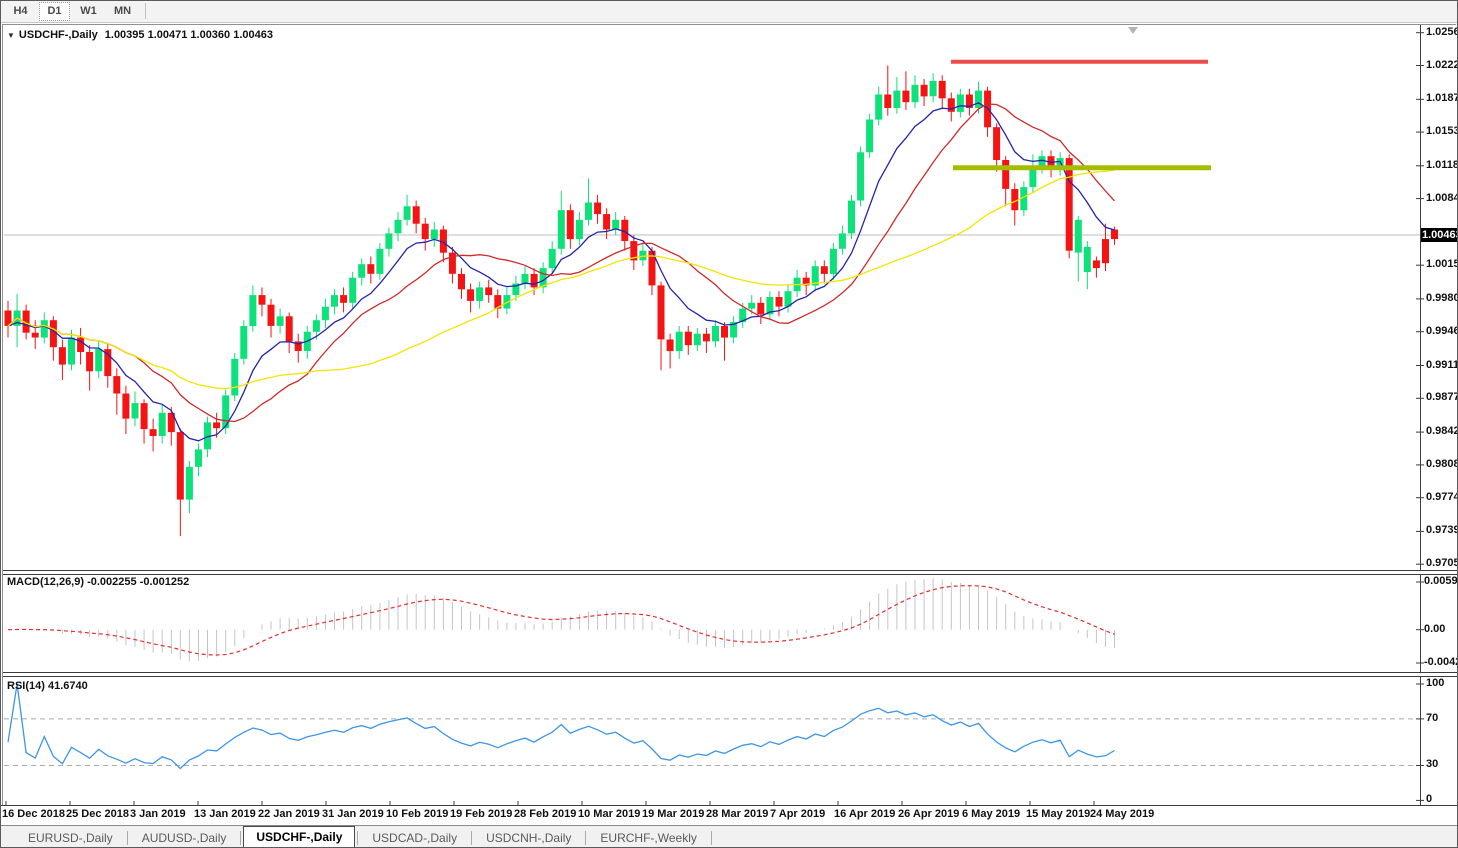 Image resolution: width=1458 pixels, height=848 pixels. I want to click on macd-name: MACD(12,26,9), so click(46, 582).